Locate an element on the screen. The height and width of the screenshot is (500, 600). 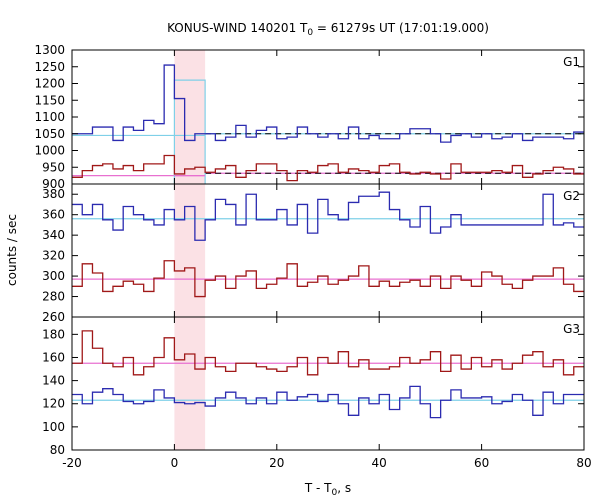
panel-G1-series-blue is located at coordinates (328, 103).